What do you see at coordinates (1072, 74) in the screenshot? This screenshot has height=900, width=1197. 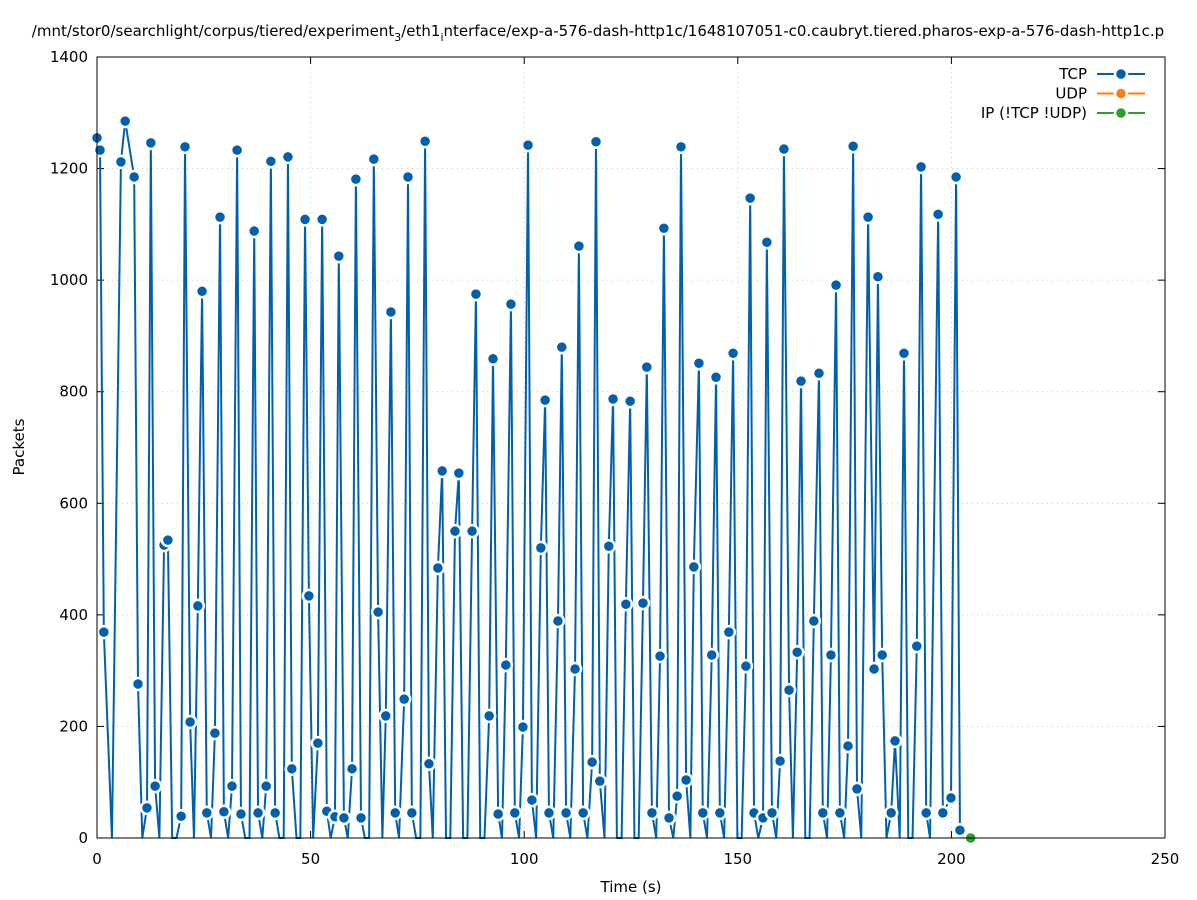 I see `legend-label-tcp: TCP` at bounding box center [1072, 74].